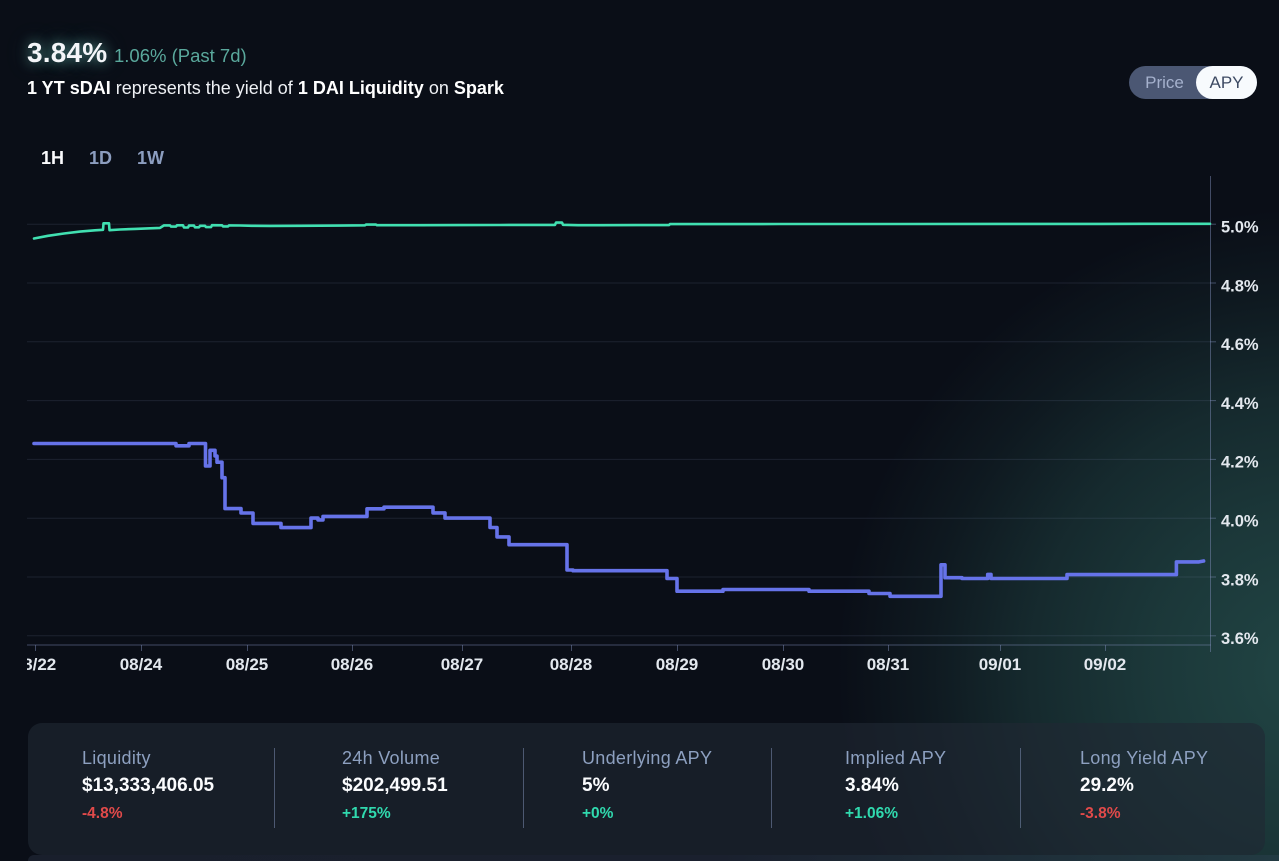 The image size is (1279, 861). Describe the element at coordinates (571, 664) in the screenshot. I see `svg-text: 08/28` at that location.